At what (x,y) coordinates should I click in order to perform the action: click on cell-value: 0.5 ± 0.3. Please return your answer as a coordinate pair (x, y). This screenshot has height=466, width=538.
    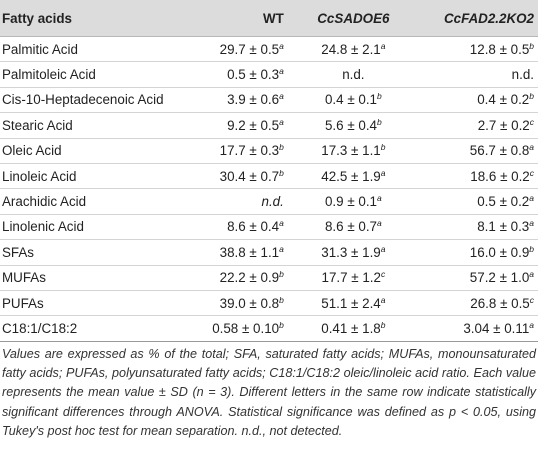
    Looking at the image, I should click on (253, 75).